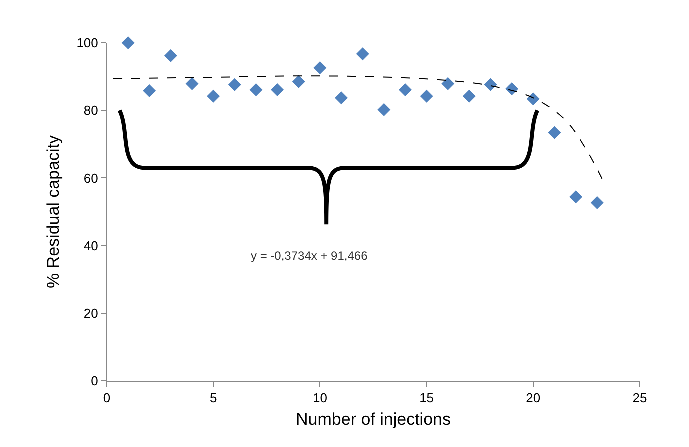 This screenshot has width=689, height=447. Describe the element at coordinates (54, 211) in the screenshot. I see `y-axis-title: % Residual capacity` at that location.